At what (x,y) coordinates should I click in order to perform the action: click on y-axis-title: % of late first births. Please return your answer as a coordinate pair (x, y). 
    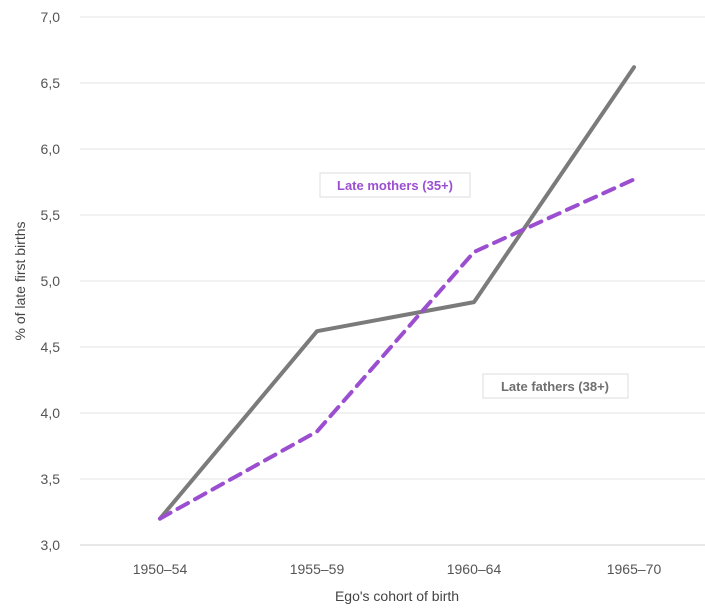
    Looking at the image, I should click on (20, 280).